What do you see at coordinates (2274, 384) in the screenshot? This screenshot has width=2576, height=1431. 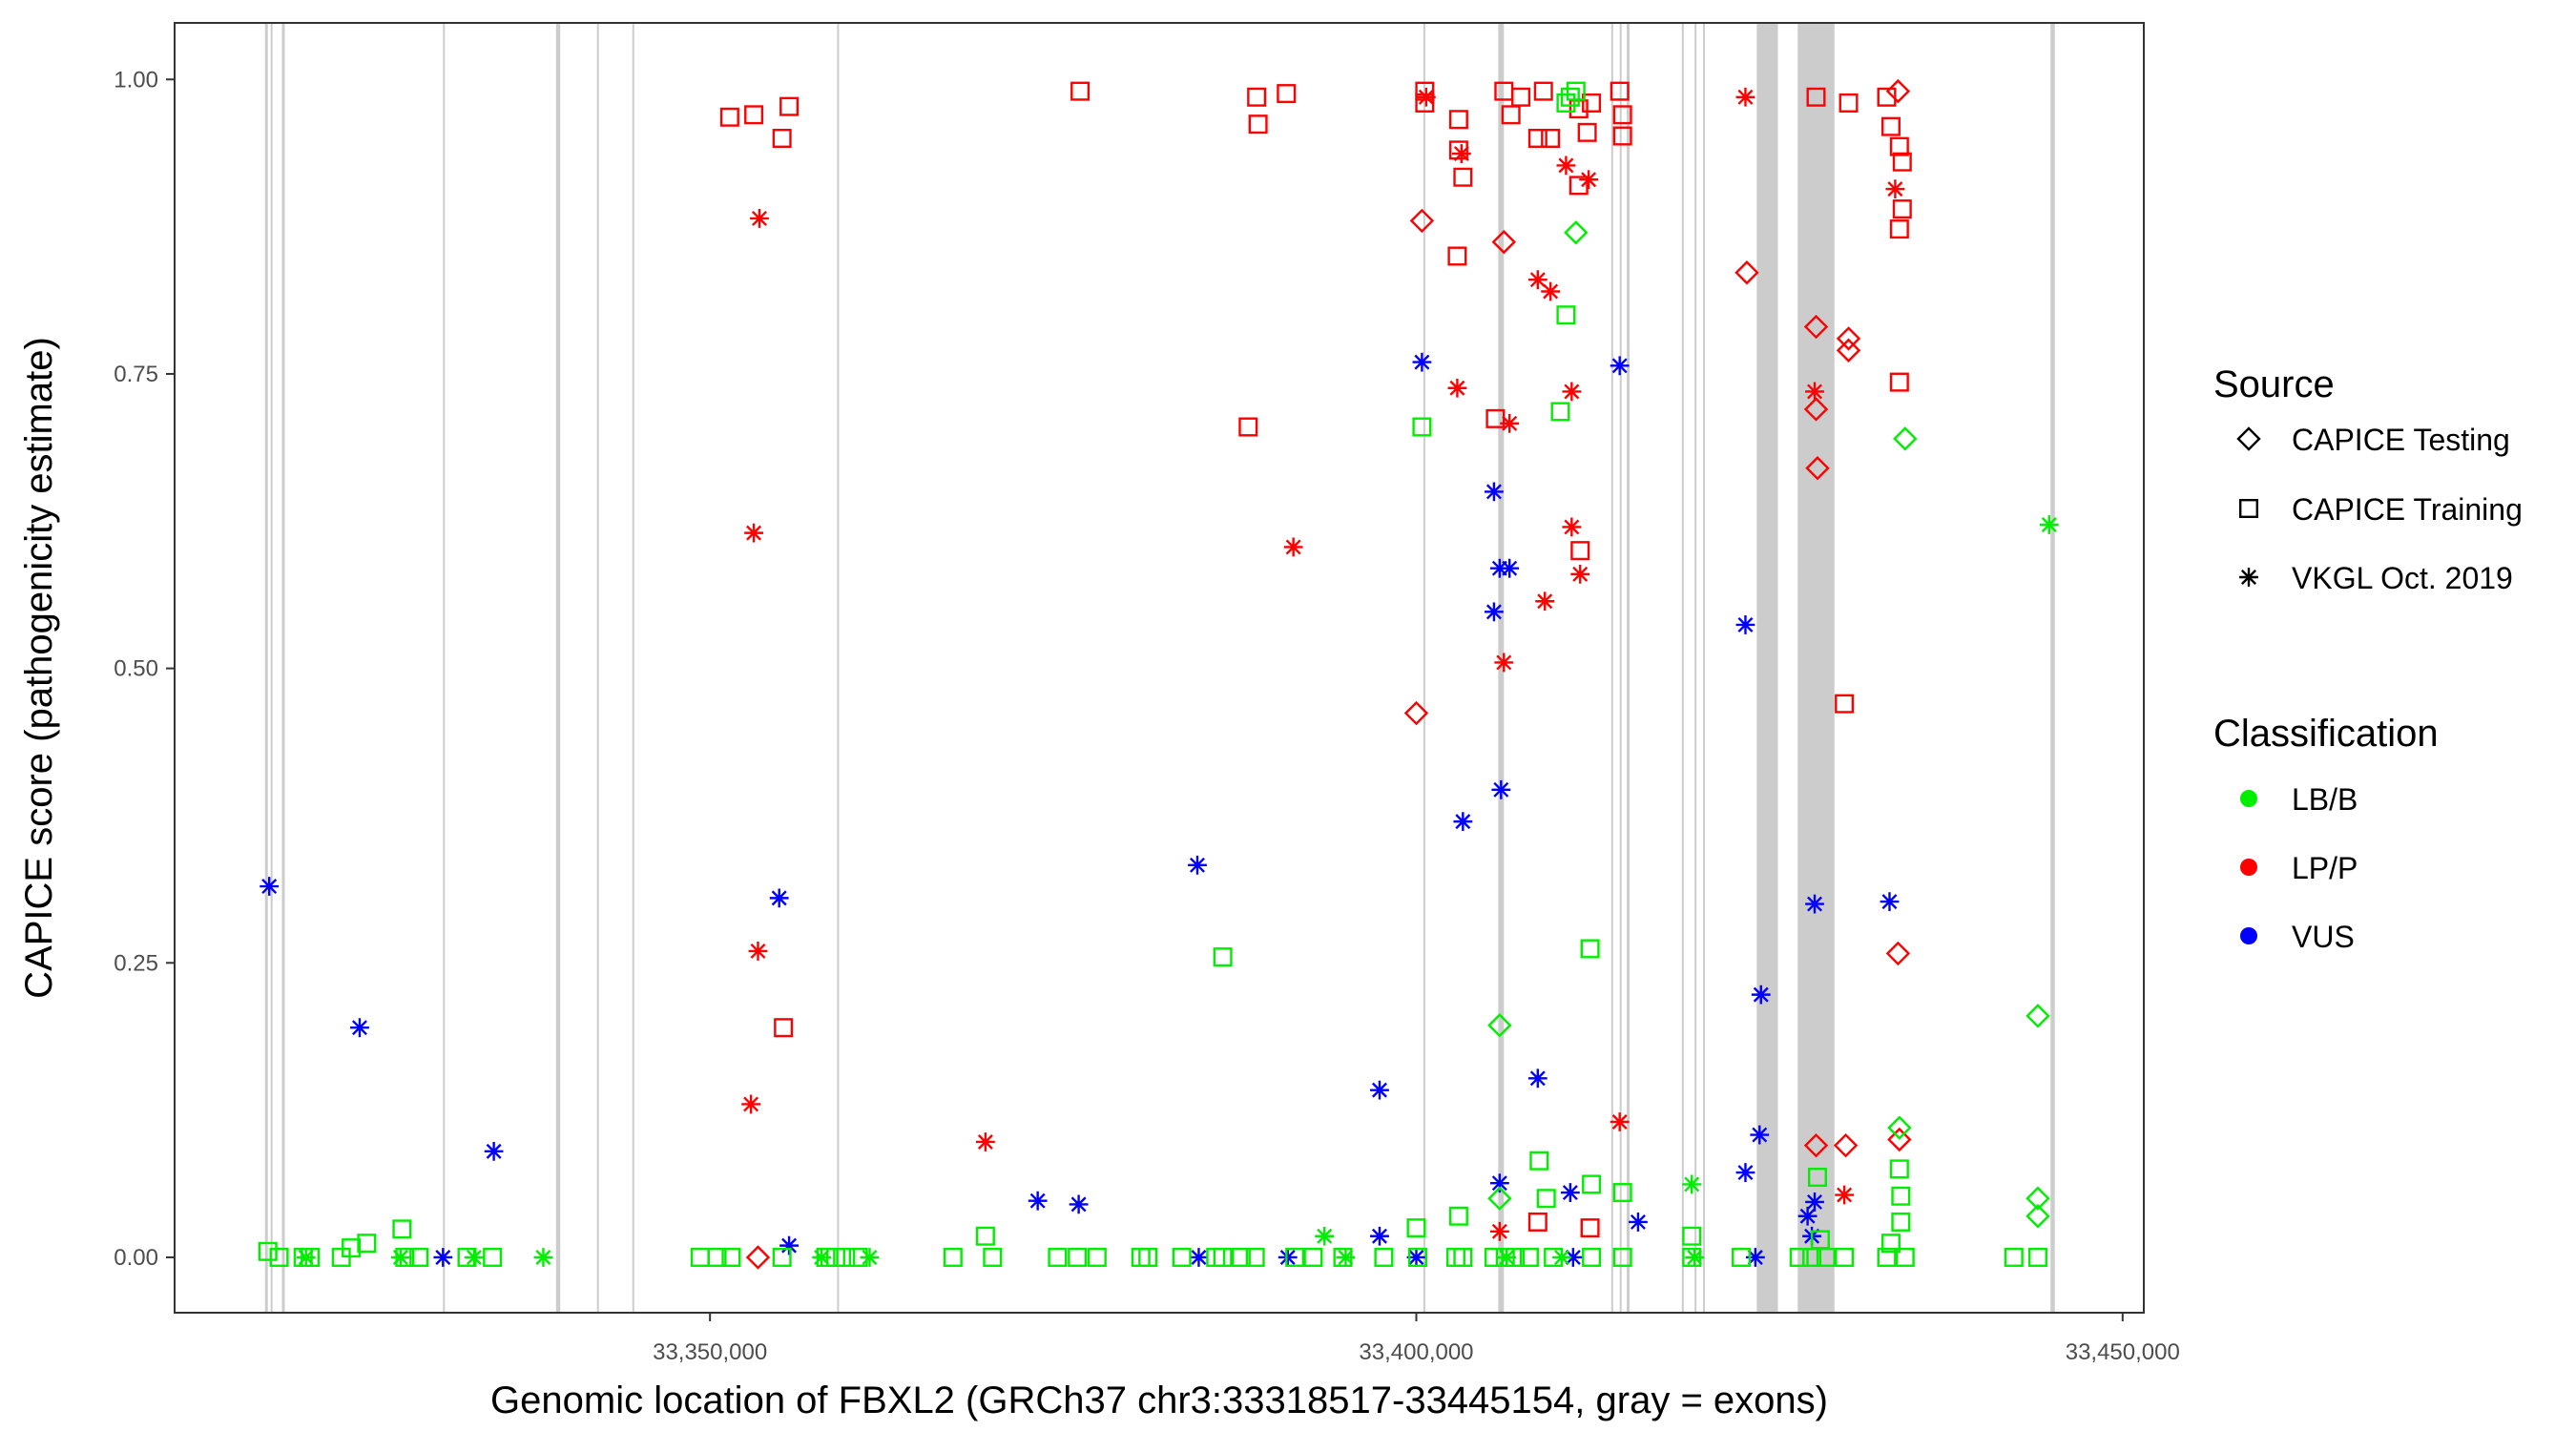 I see `legend-source-title: Source` at bounding box center [2274, 384].